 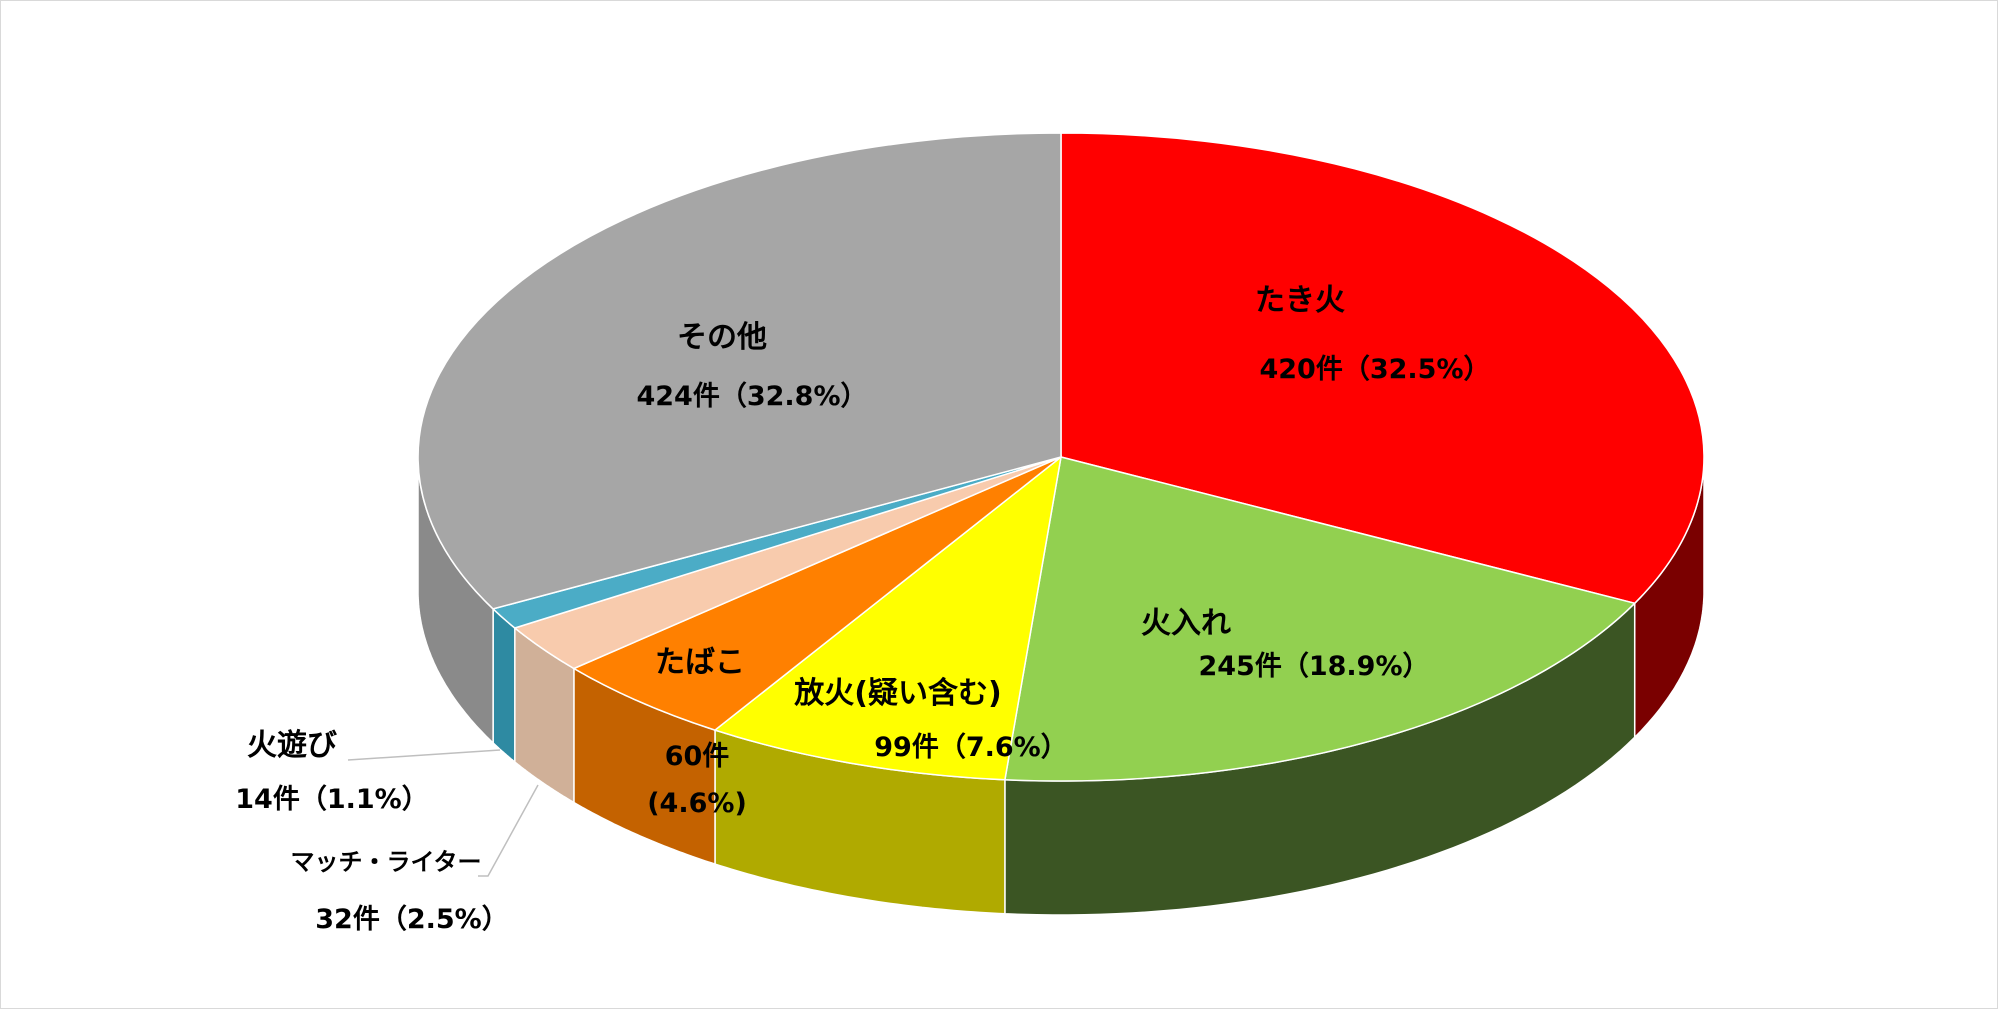 What do you see at coordinates (1300, 300) in the screenshot?
I see `slice-label-takibi: たき火` at bounding box center [1300, 300].